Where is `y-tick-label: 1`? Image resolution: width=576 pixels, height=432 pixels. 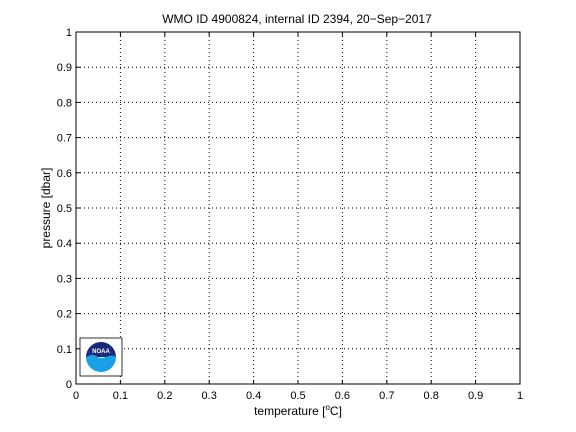 y-tick-label: 1 is located at coordinates (69, 33).